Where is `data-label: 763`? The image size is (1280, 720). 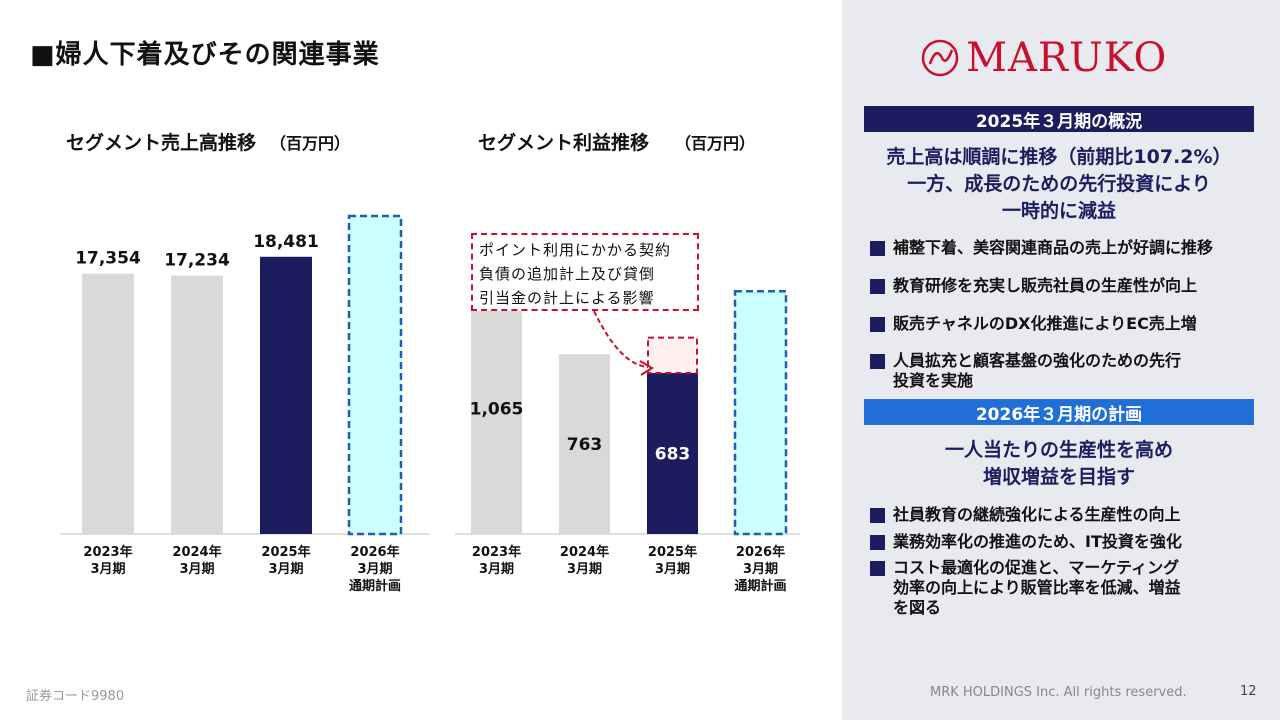 data-label: 763 is located at coordinates (585, 445).